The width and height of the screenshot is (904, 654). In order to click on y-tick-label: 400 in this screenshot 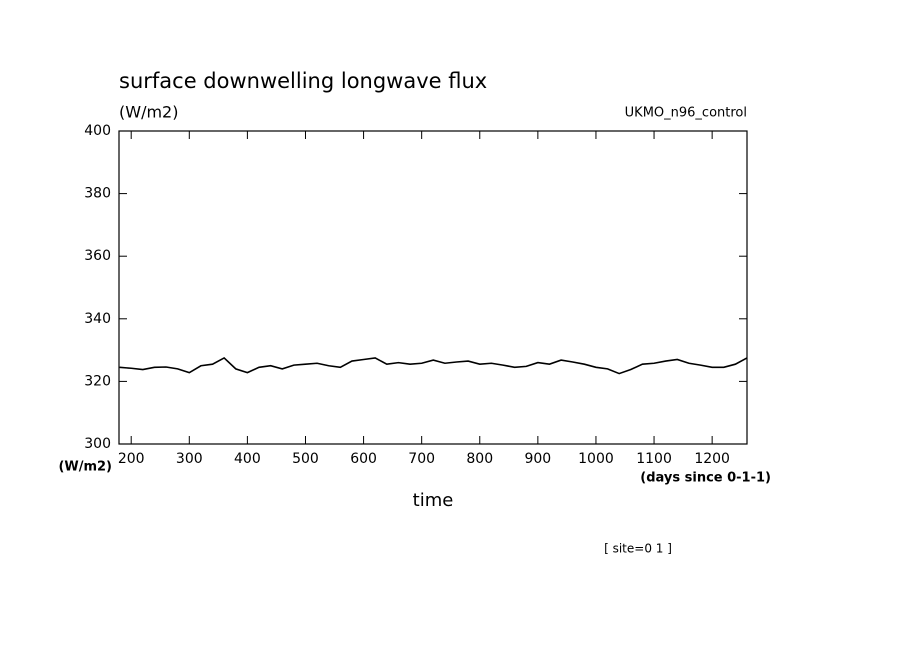, I will do `click(97, 131)`.